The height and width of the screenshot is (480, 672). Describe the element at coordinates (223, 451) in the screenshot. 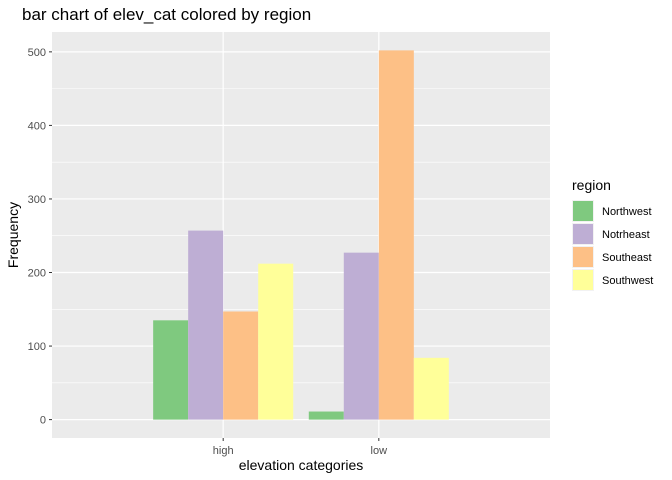

I see `x-tick-label: high` at that location.